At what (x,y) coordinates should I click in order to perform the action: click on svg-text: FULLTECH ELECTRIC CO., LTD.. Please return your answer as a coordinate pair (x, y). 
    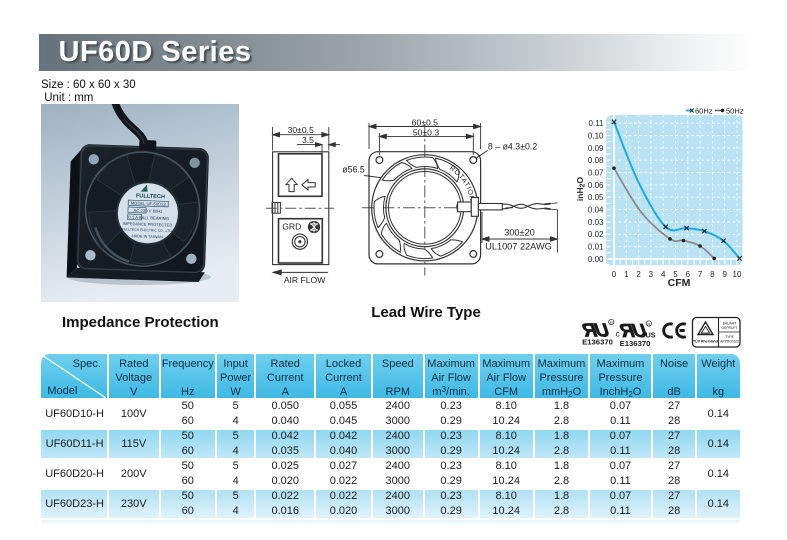
    Looking at the image, I should click on (147, 230).